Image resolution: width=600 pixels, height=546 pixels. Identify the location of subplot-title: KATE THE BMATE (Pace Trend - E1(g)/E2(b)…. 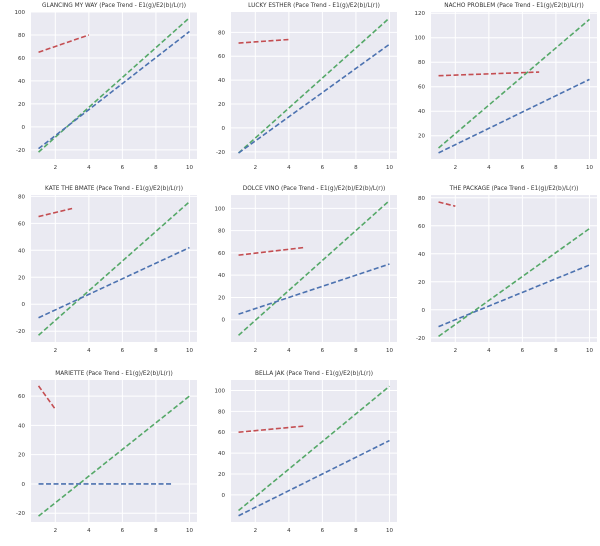
(114, 189).